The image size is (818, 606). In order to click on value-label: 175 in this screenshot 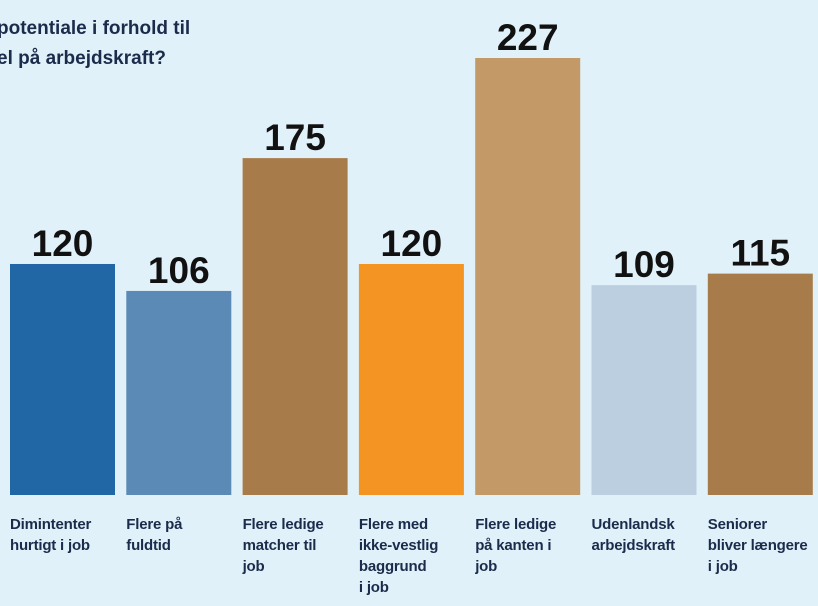, I will do `click(295, 137)`.